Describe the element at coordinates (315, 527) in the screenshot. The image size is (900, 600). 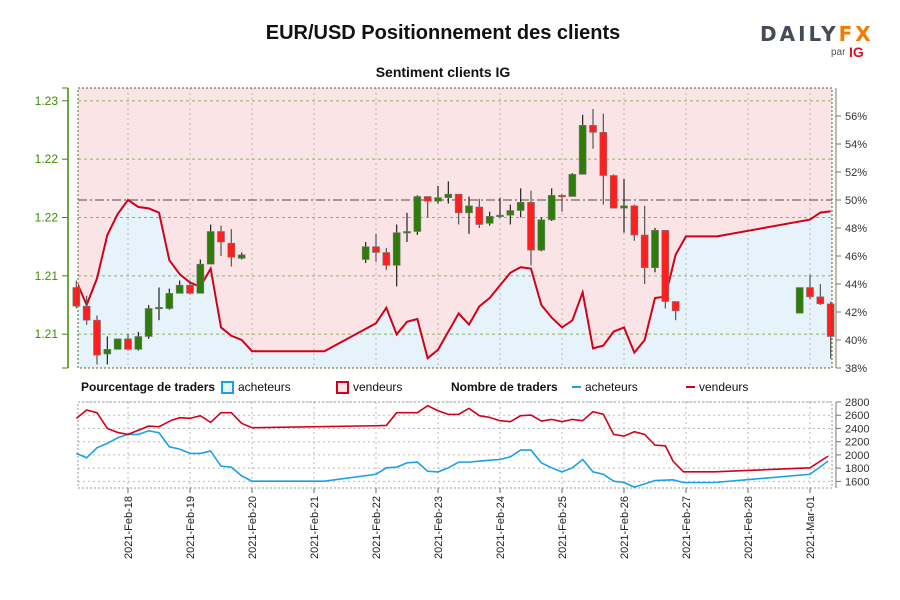
I see `x-tick-label: 2021-Feb-21` at that location.